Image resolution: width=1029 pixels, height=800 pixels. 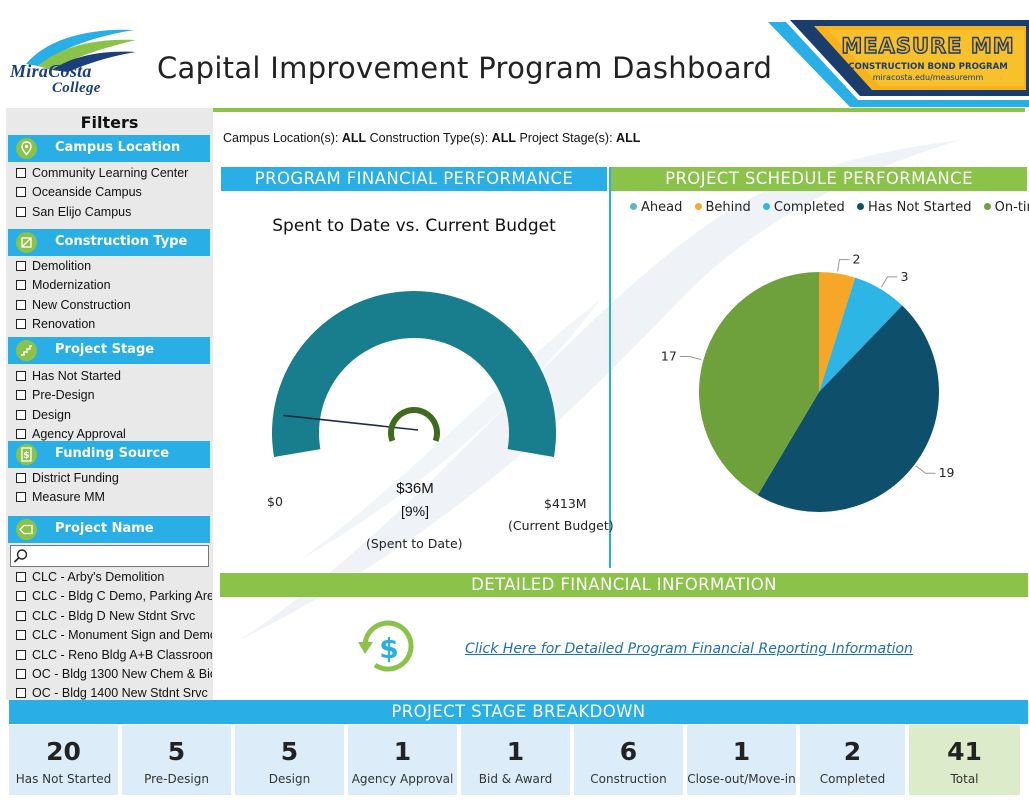 I want to click on stage-card-agency-approval: 1 Agency Approval, so click(x=402, y=760).